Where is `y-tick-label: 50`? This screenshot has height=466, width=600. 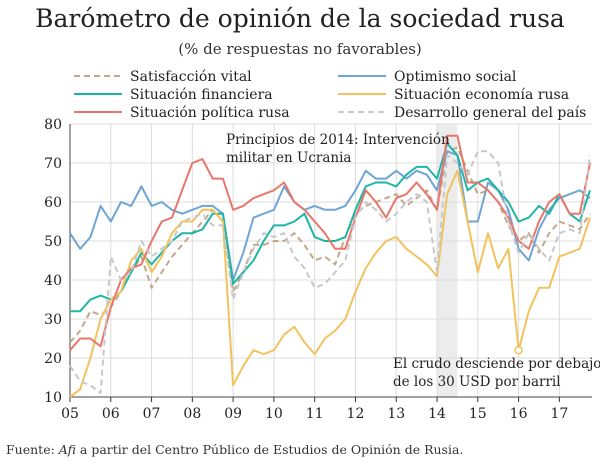 y-tick-label: 50 is located at coordinates (53, 242).